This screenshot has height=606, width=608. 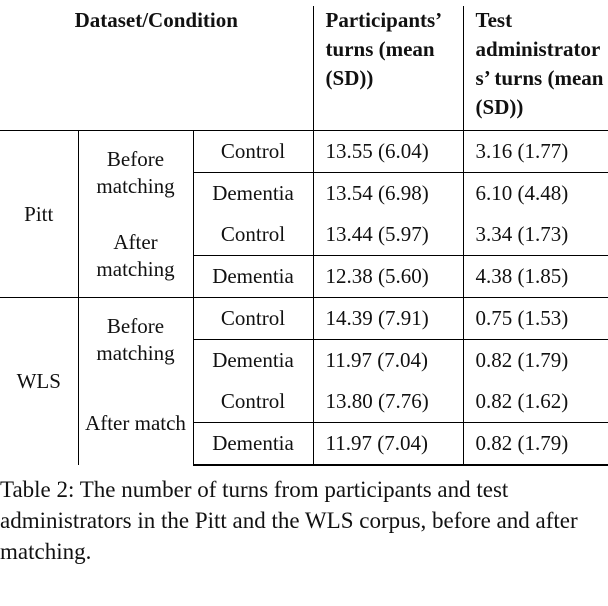 I want to click on administrator-turns-cell: 4.38 (1.85), so click(x=535, y=276).